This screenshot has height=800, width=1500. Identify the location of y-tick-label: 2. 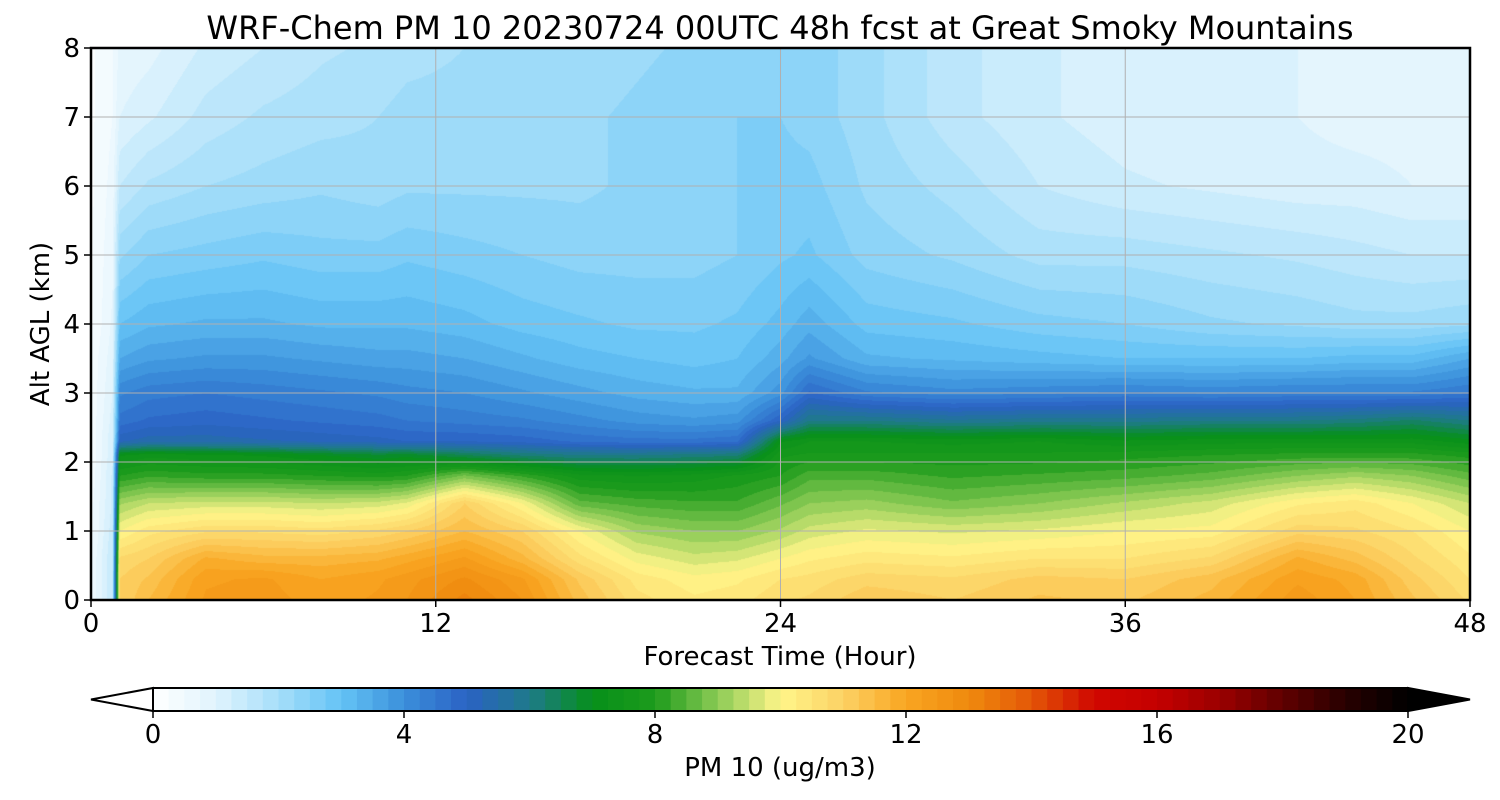
(71, 463).